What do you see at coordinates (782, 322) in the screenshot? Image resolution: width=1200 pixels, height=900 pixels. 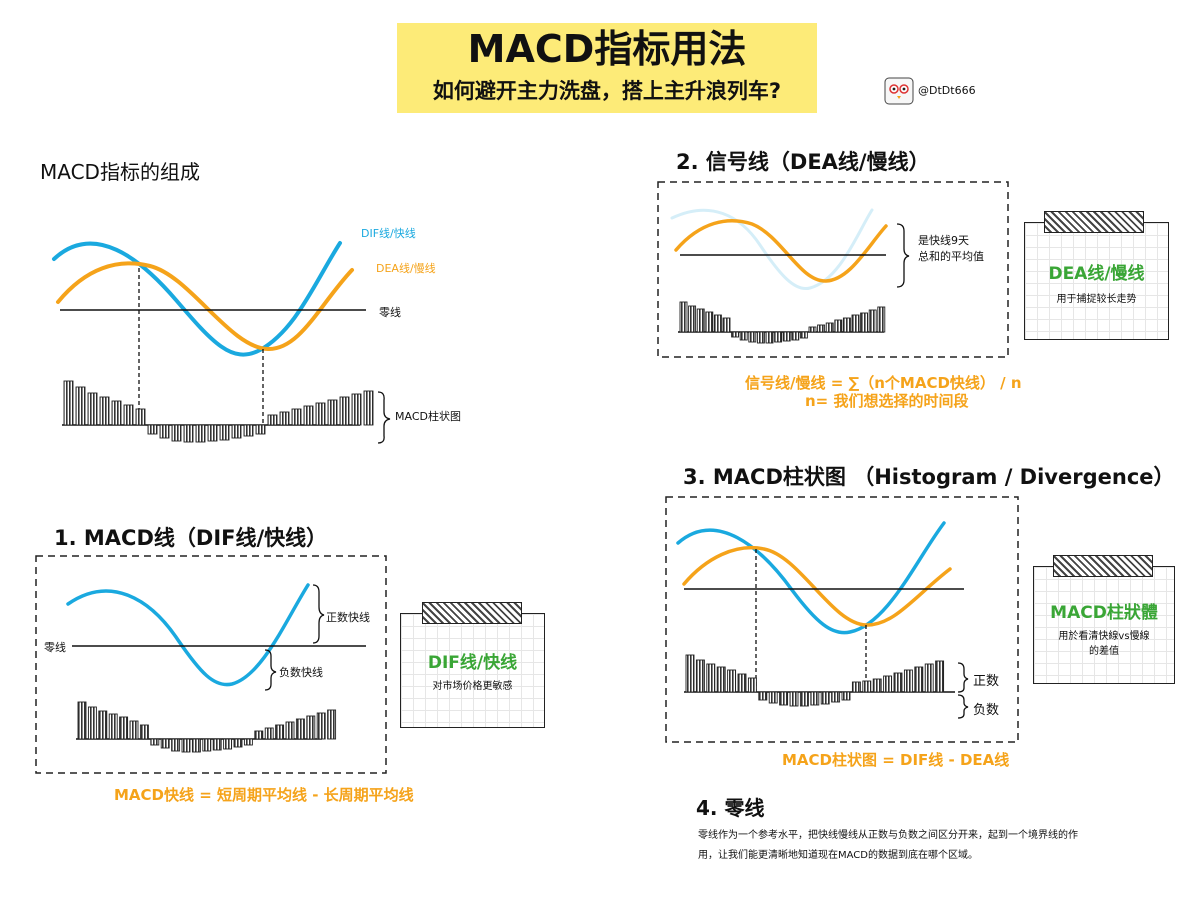 I see `dea-histogram` at bounding box center [782, 322].